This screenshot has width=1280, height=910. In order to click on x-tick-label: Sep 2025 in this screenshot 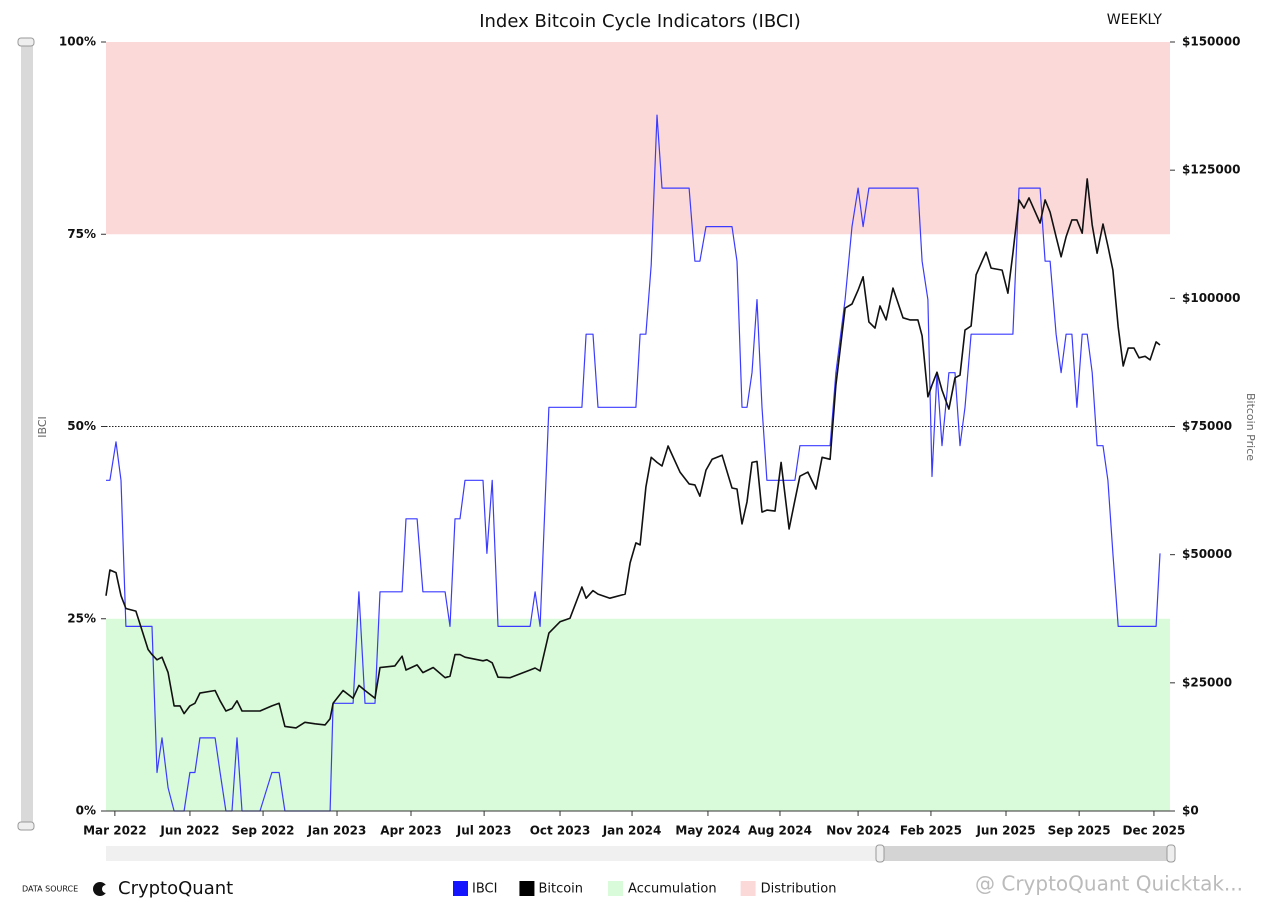, I will do `click(1079, 831)`.